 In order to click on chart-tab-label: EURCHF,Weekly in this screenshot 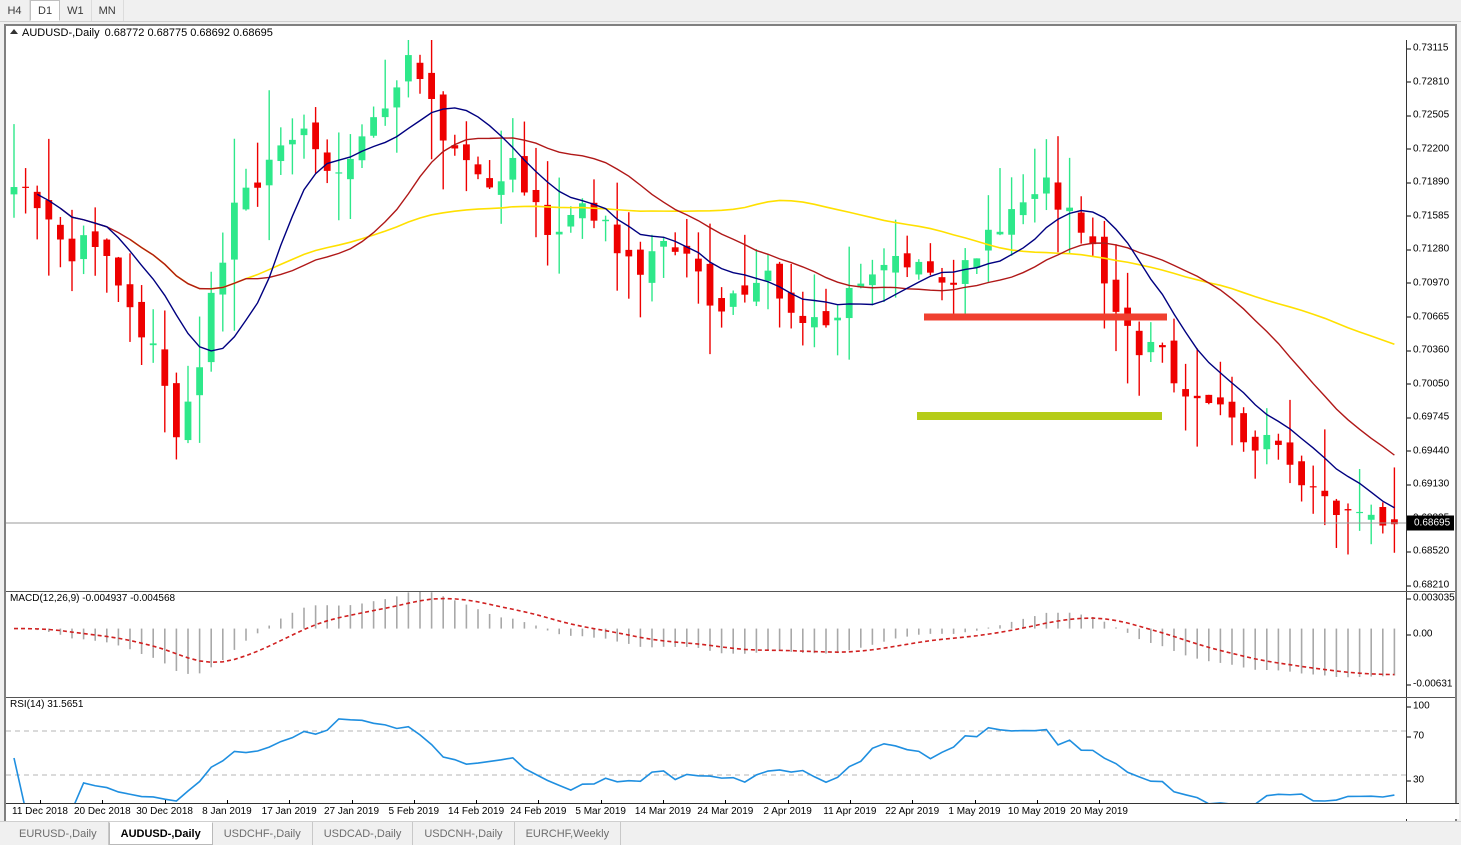, I will do `click(567, 833)`.